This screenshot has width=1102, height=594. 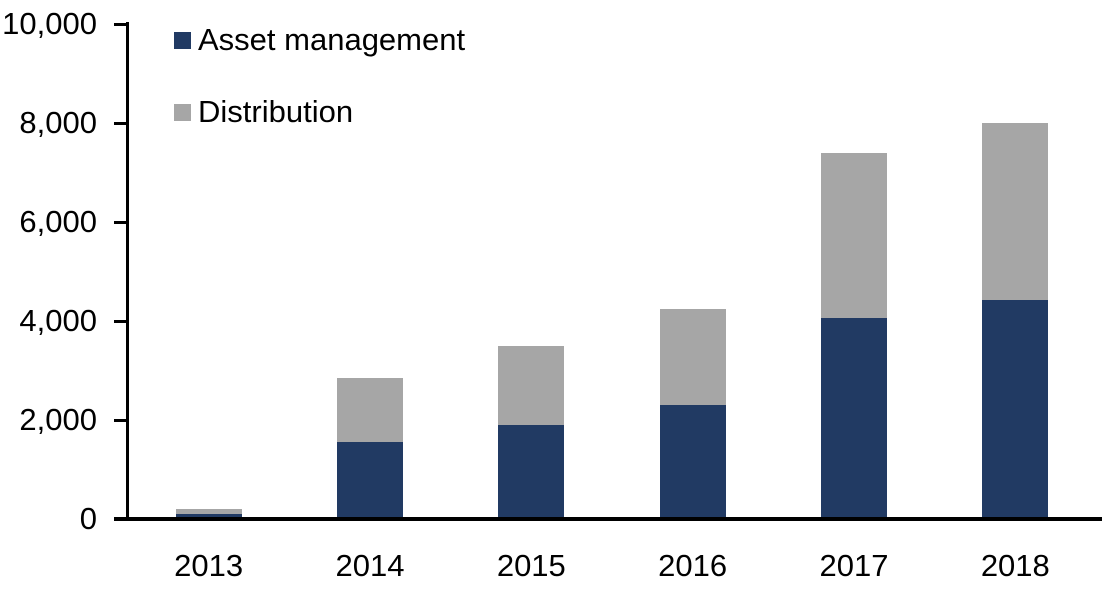 I want to click on bar-group-2017, so click(x=853, y=271).